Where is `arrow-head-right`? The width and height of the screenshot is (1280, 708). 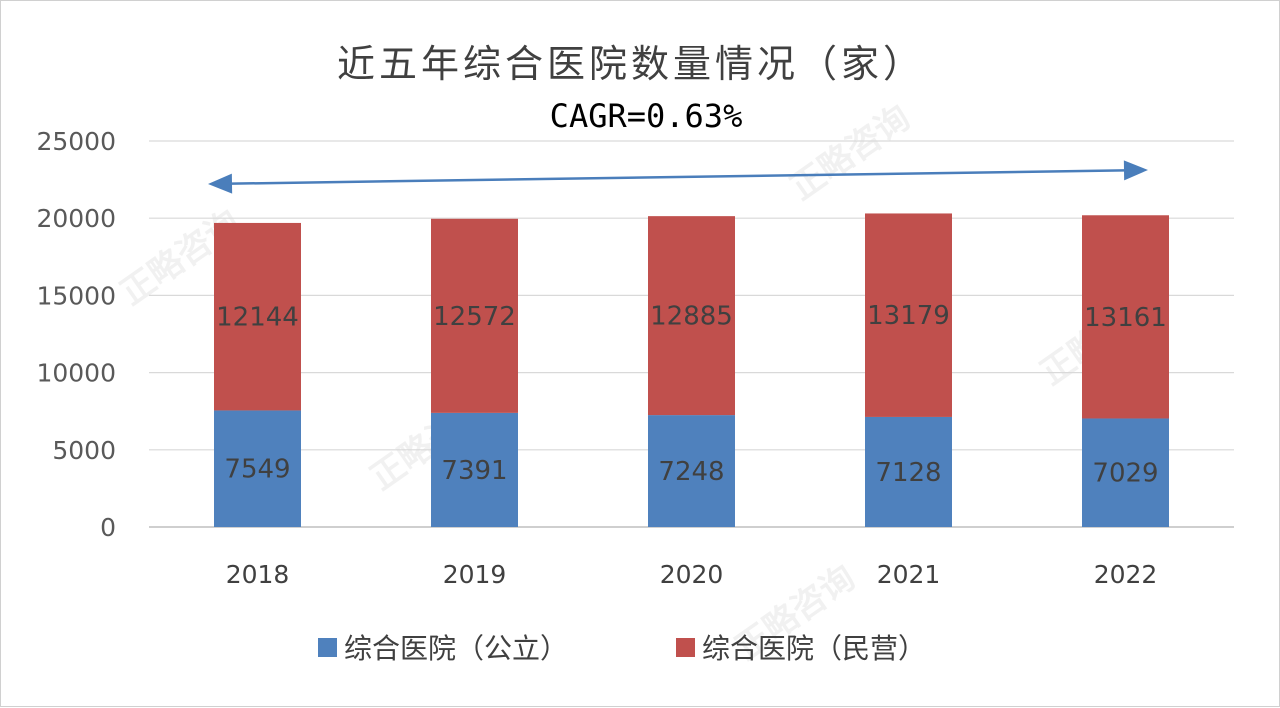
arrow-head-right is located at coordinates (1135, 170).